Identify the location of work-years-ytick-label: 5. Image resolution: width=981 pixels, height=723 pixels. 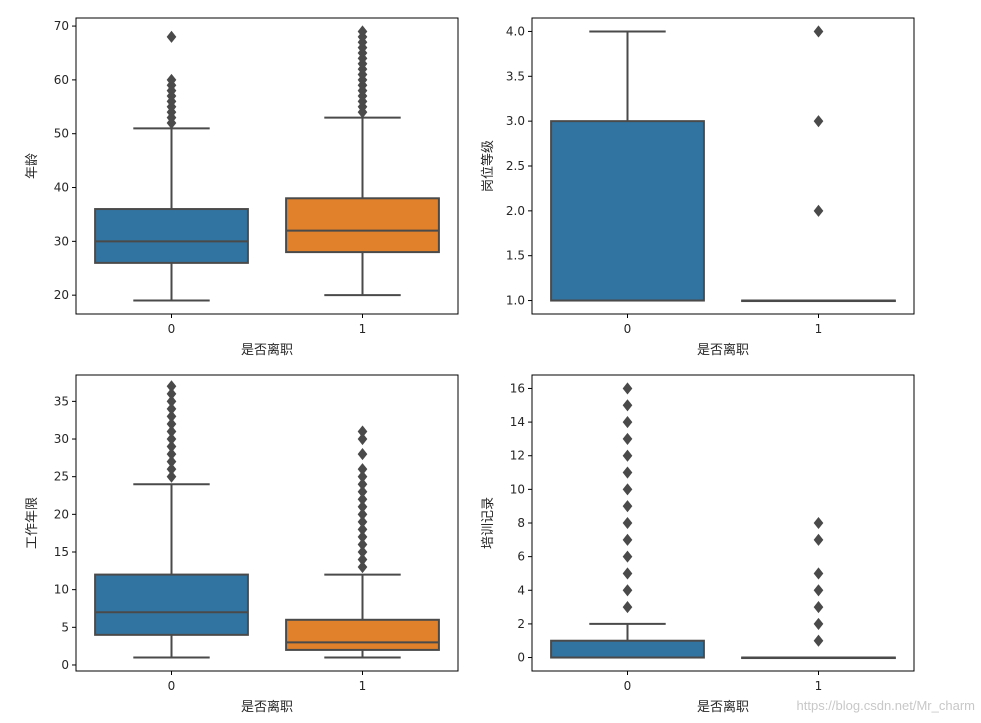
(65, 627).